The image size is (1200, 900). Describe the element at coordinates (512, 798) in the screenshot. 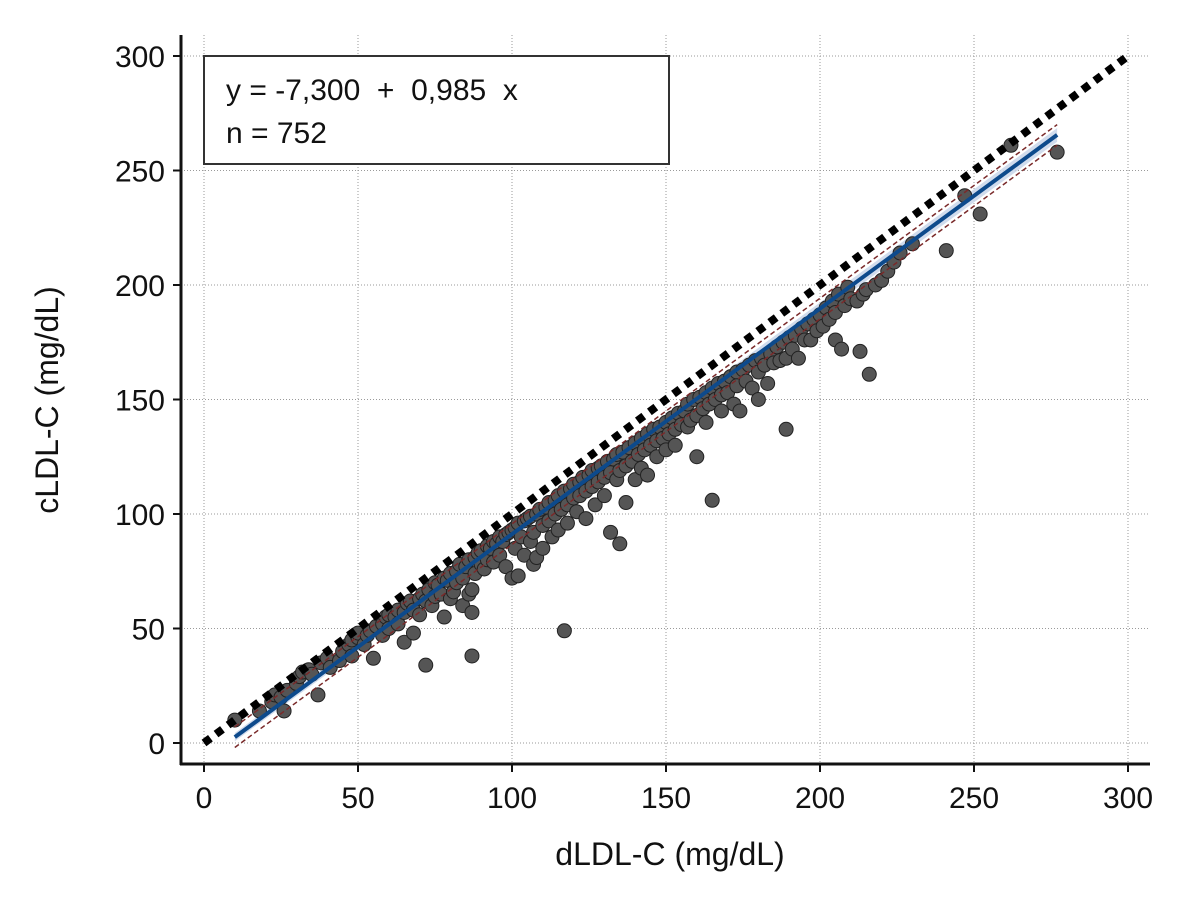

I see `x-tick-label: 100` at that location.